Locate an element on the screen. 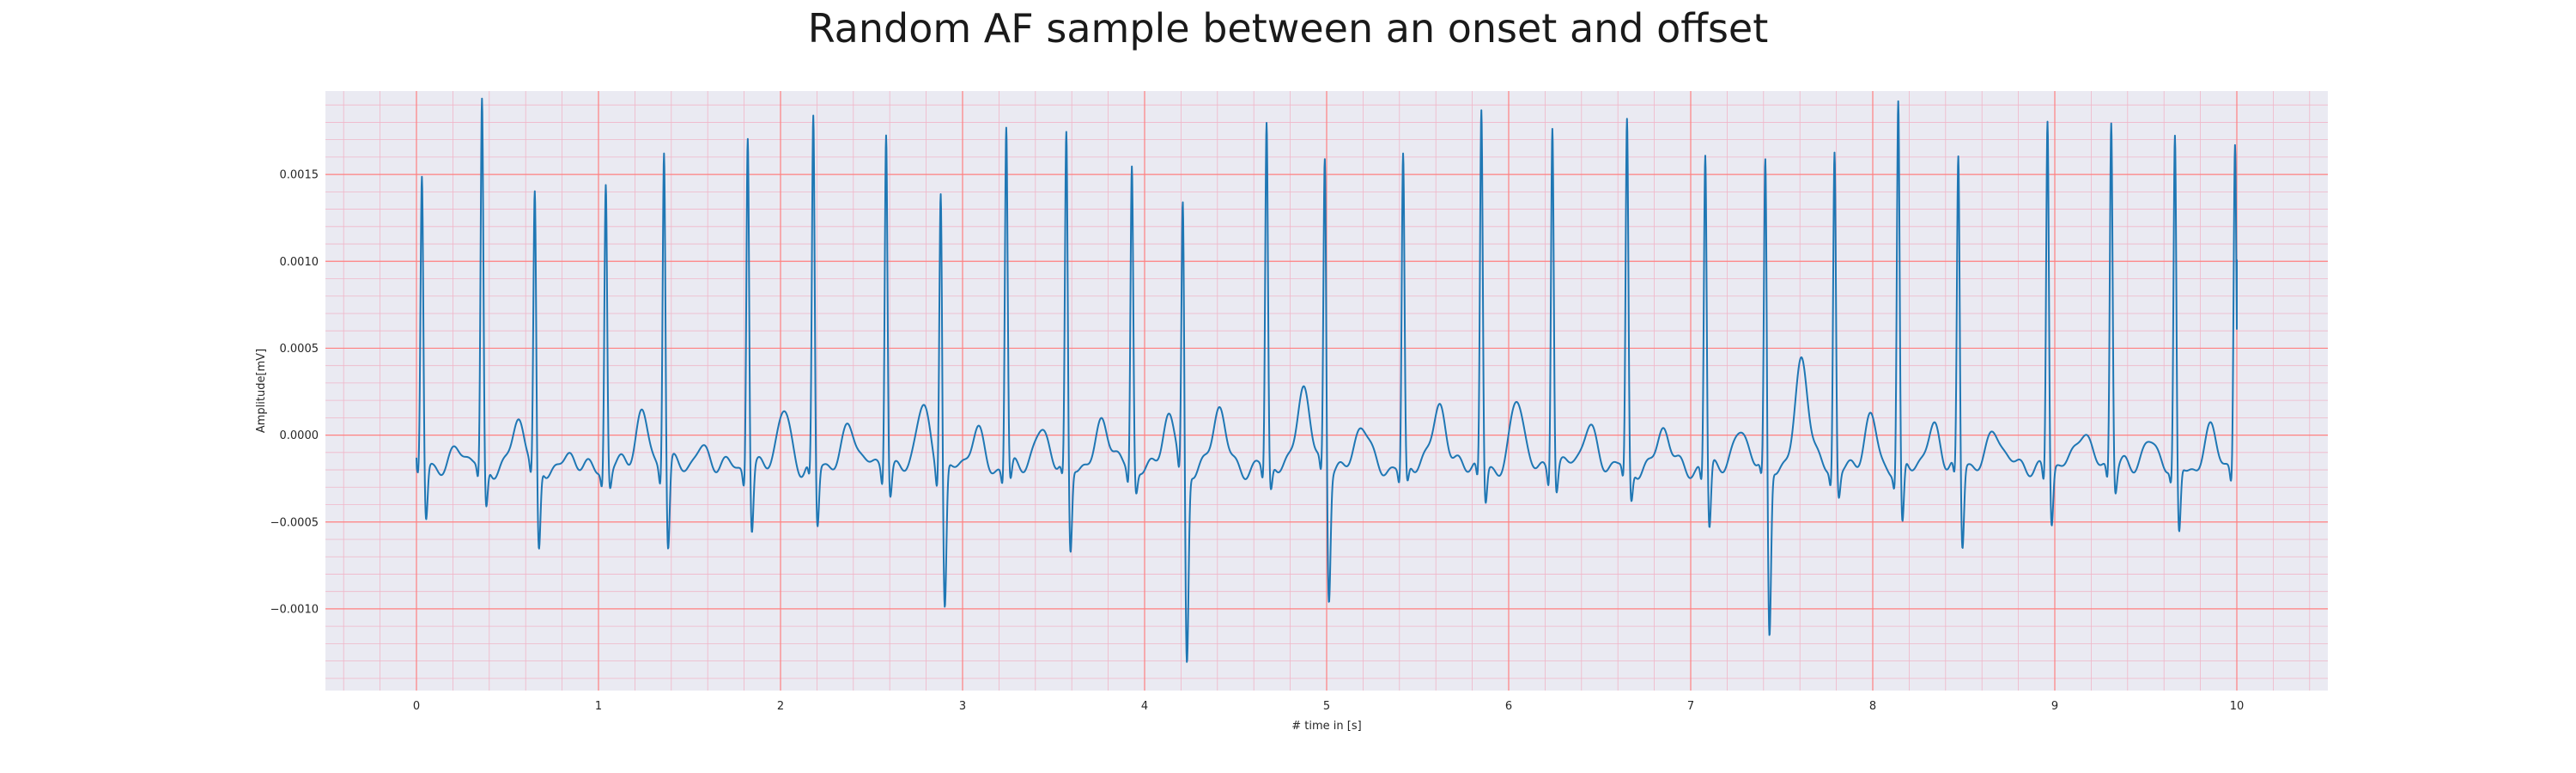  x-axis-ticks: 0 1 2 3 4 5 6 7 8 9 10 is located at coordinates (1328, 706).